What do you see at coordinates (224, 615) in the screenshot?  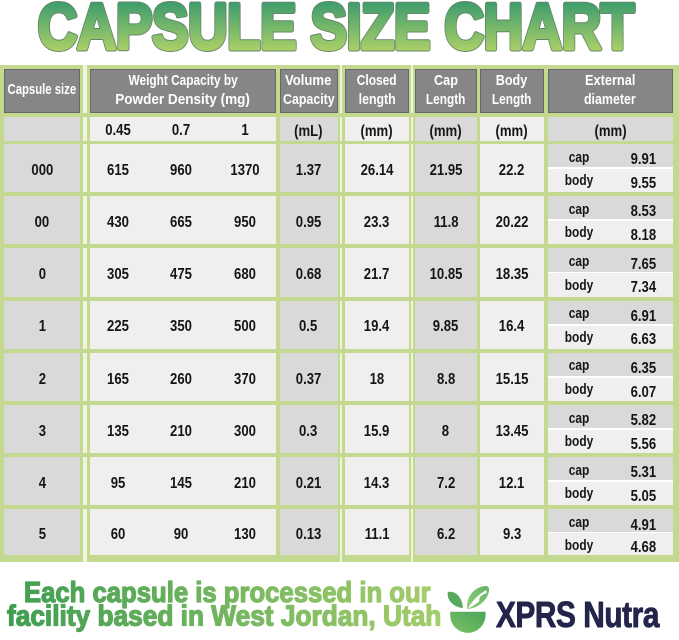 I see `svg-text:facility based in West Jordan,: facility based in West Jordan, Utah` at bounding box center [224, 615].